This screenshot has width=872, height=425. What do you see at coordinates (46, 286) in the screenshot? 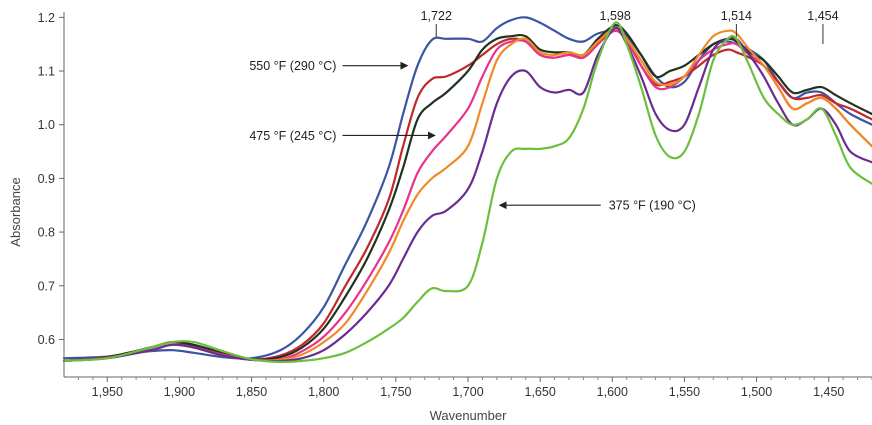
I see `y-tick-label: 0.7` at bounding box center [46, 286].